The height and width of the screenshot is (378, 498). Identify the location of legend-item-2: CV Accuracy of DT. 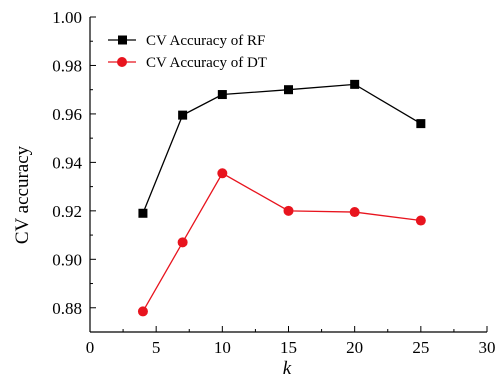
(187, 63).